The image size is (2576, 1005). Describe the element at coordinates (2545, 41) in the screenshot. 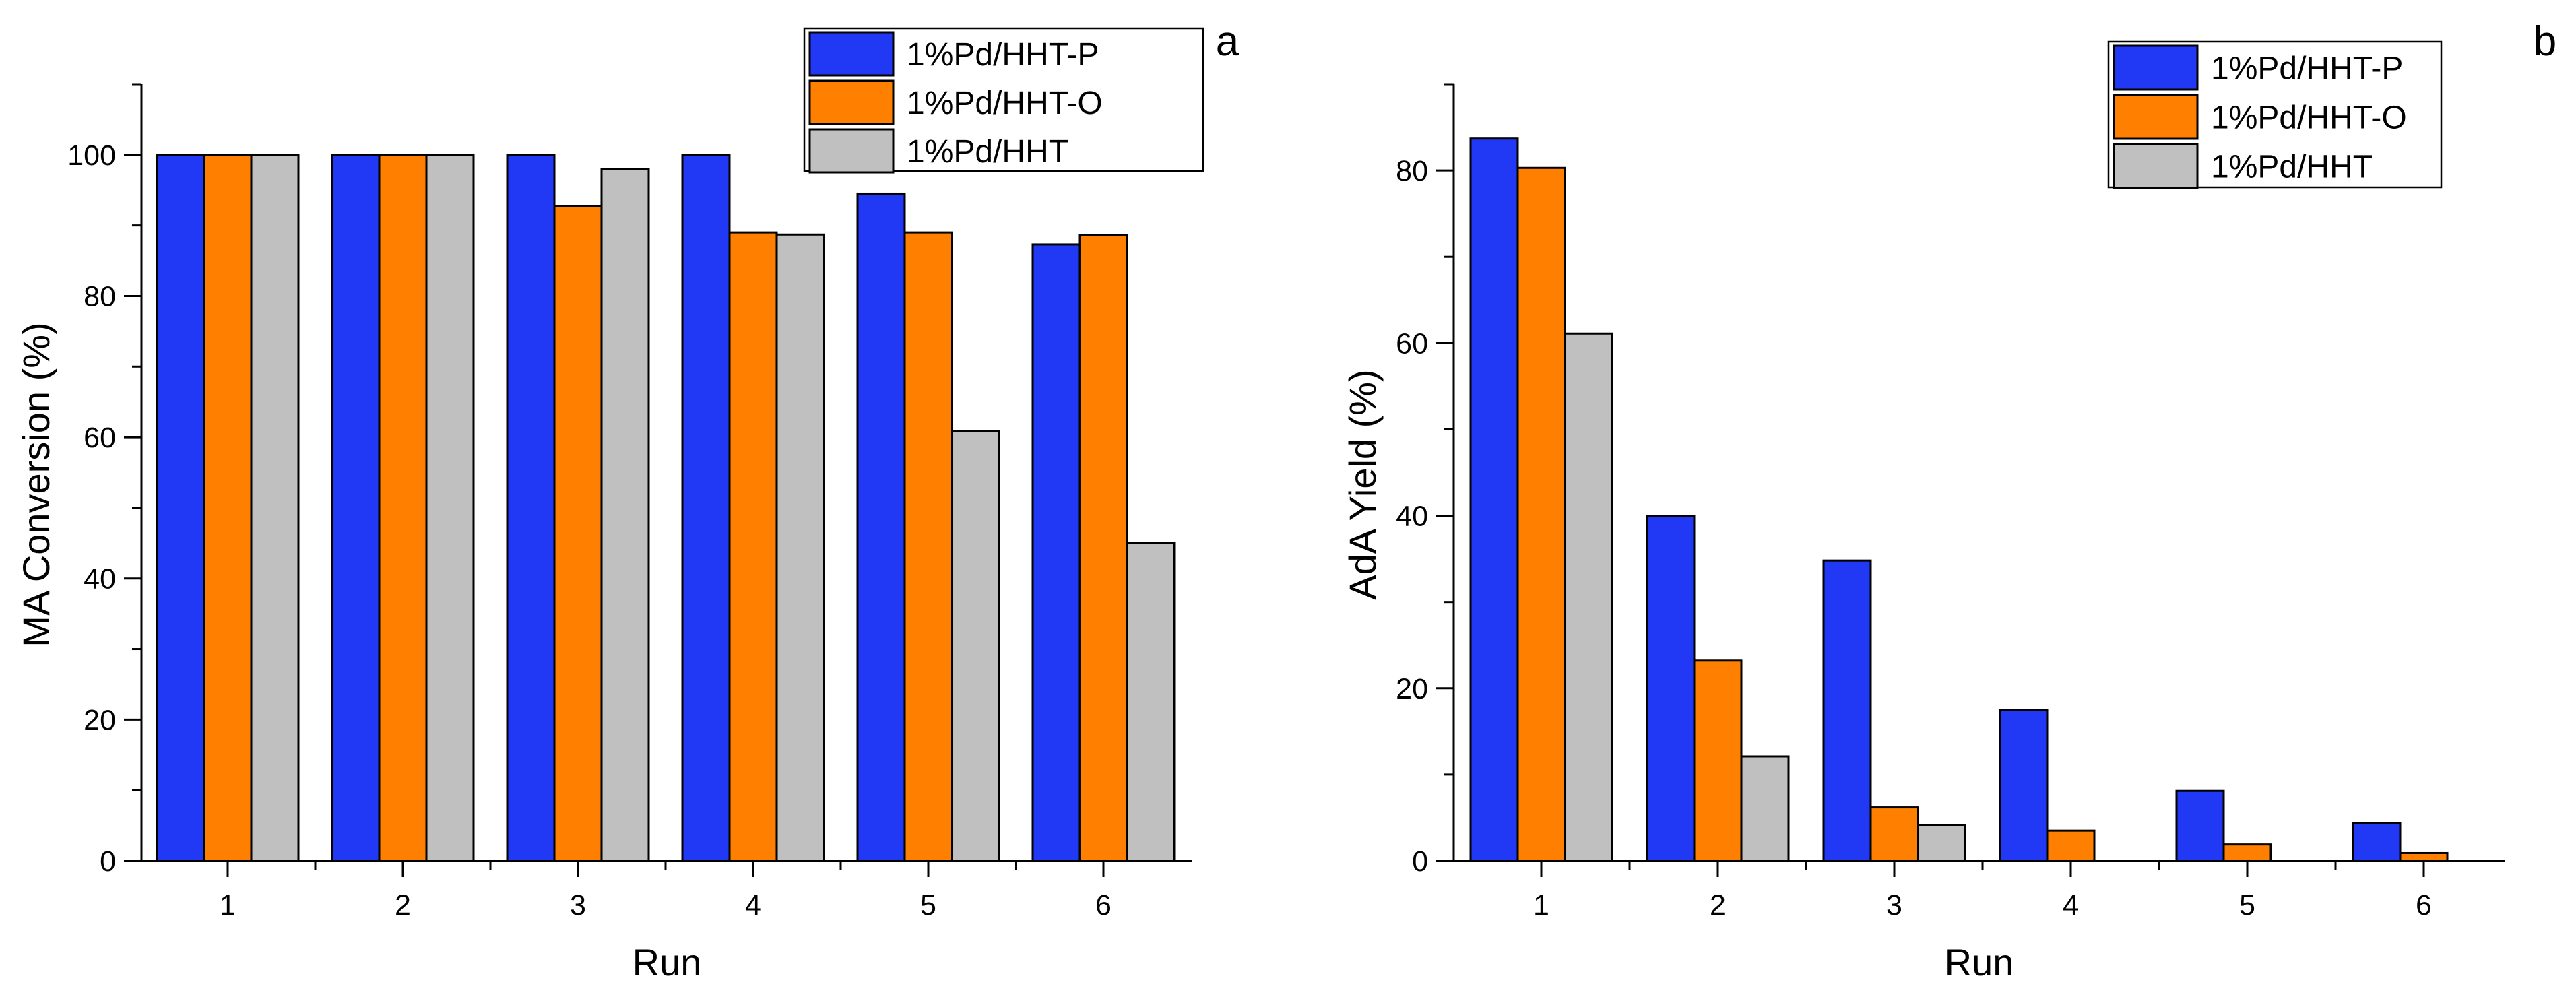

I see `panel-label: b` at that location.